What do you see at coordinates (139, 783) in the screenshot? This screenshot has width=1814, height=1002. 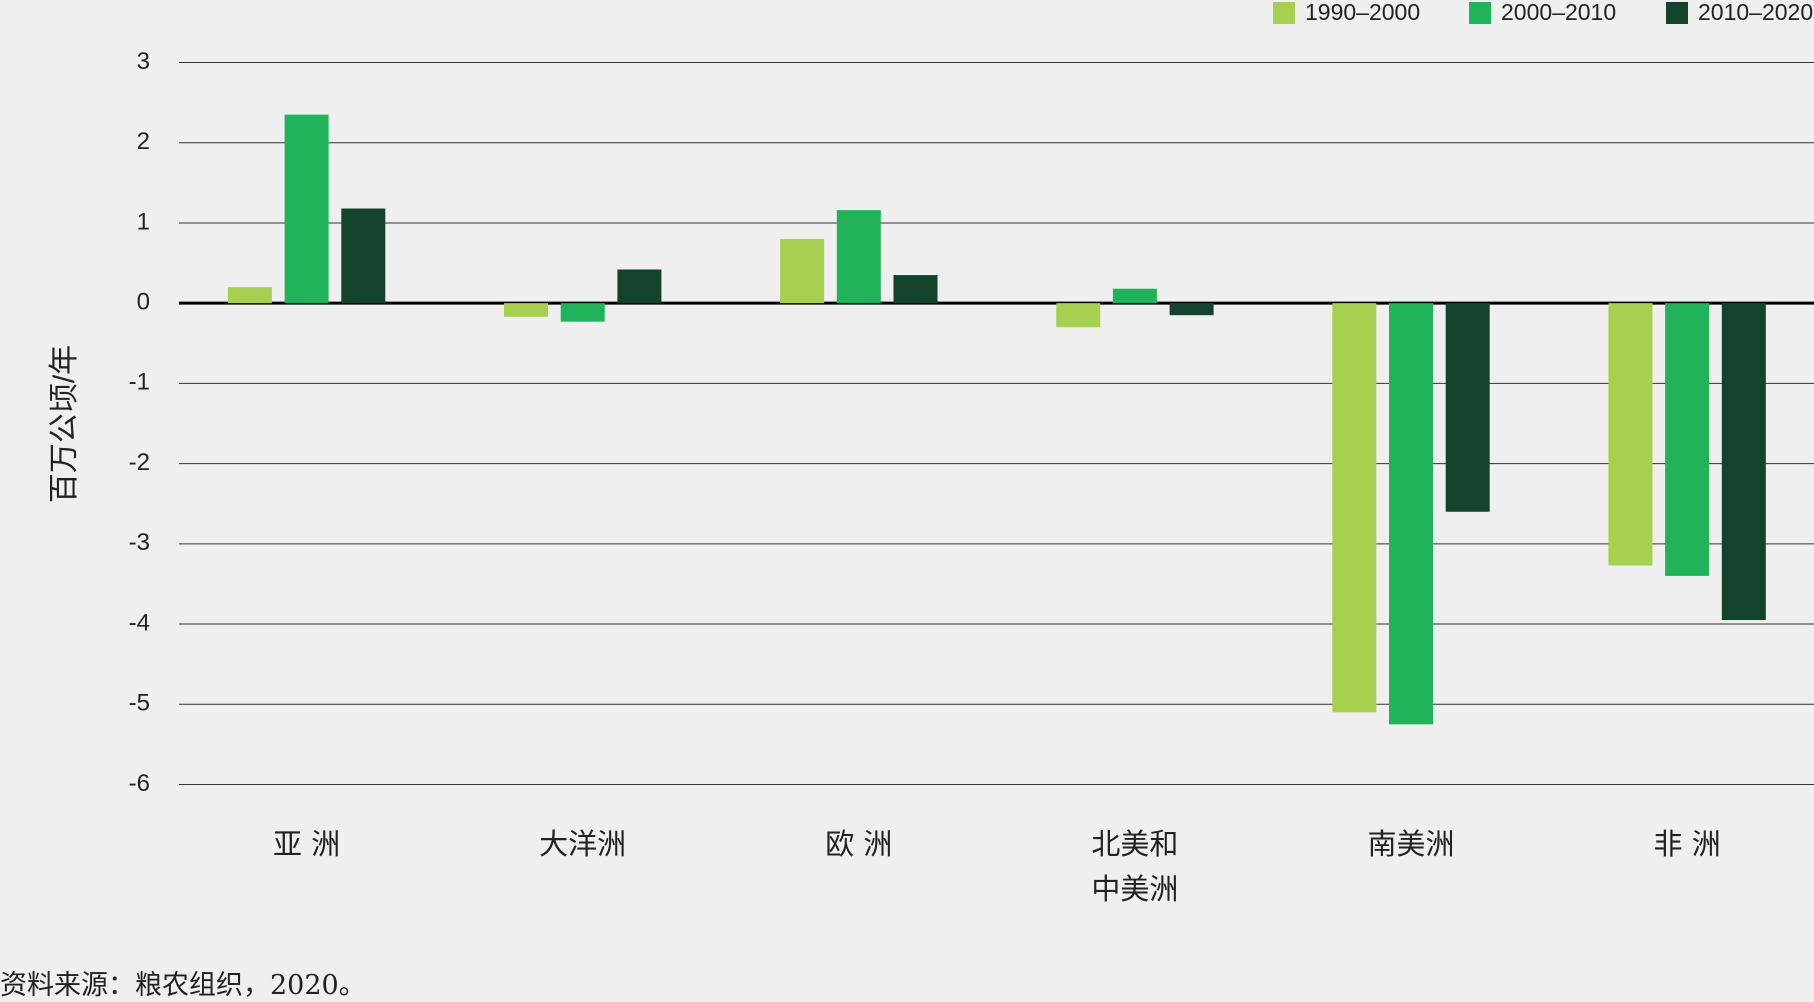 I see `y-tick-label: -6` at bounding box center [139, 783].